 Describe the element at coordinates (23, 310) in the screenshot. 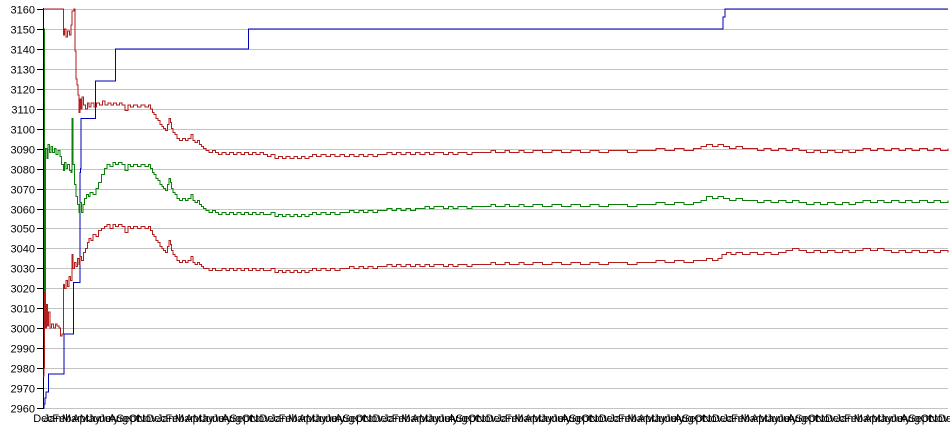

I see `y-tick-label: 3010` at that location.